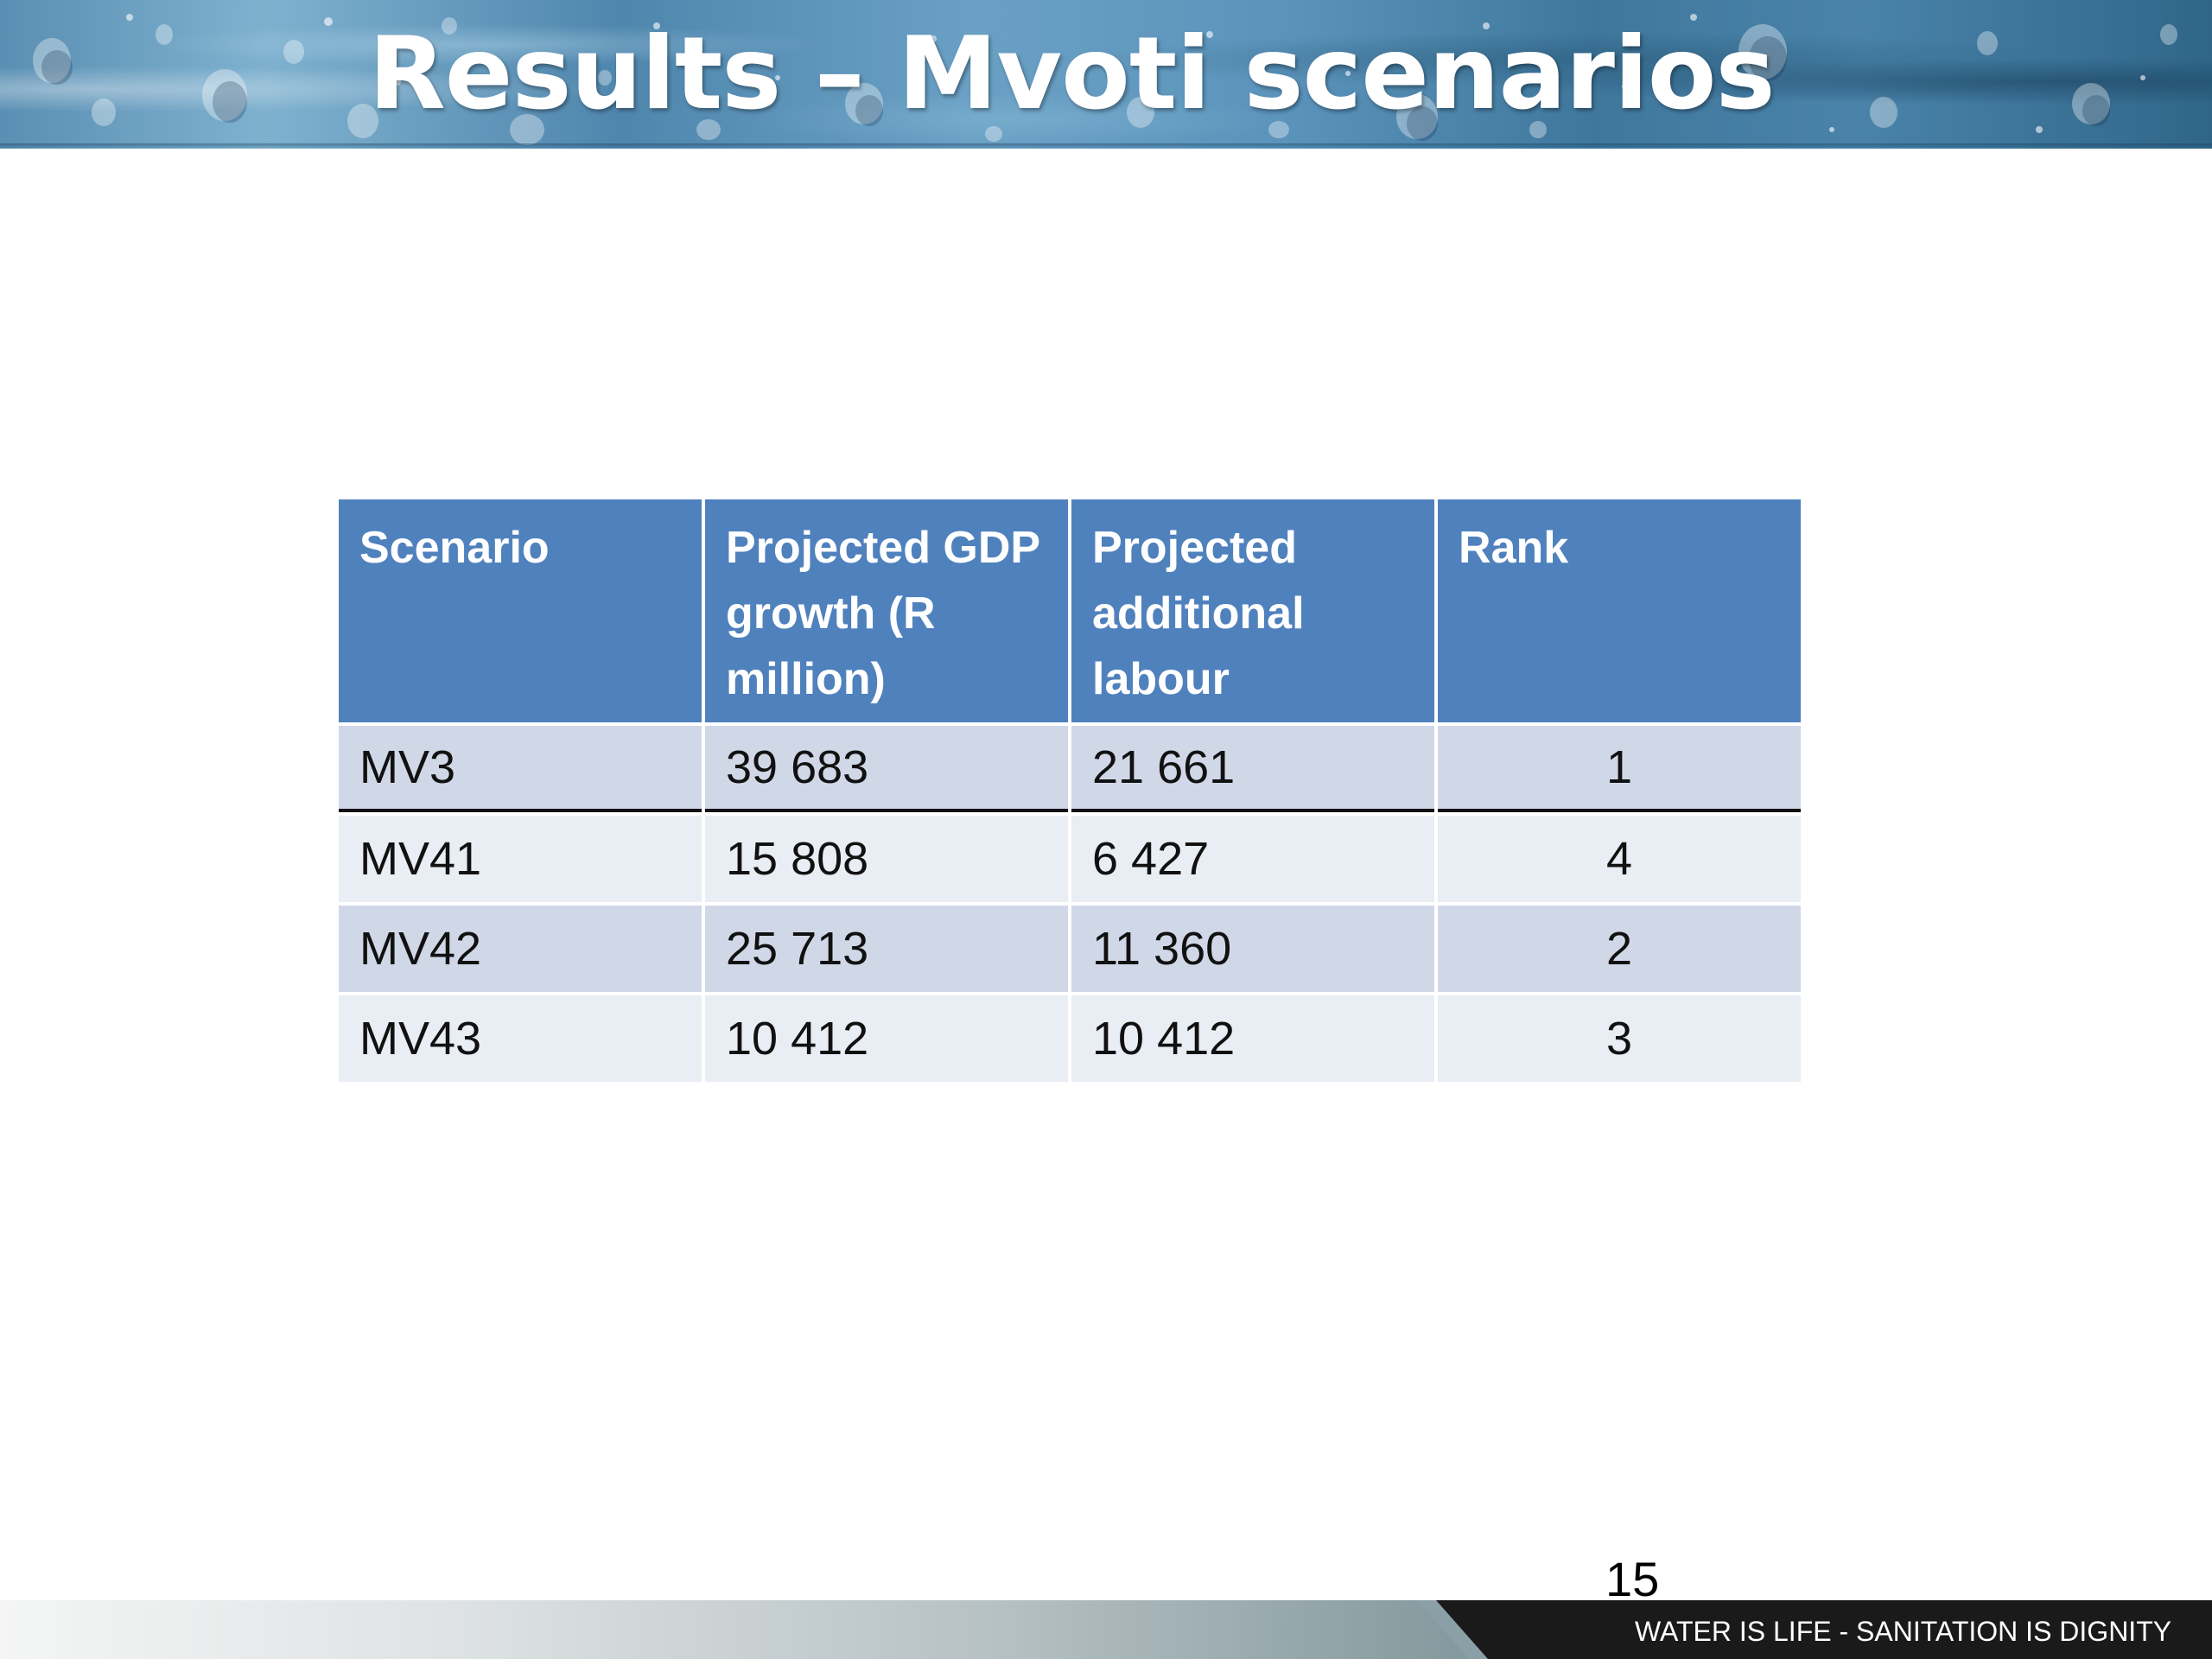 The height and width of the screenshot is (1659, 2212). I want to click on cell-gdp-growth: 15 808, so click(886, 859).